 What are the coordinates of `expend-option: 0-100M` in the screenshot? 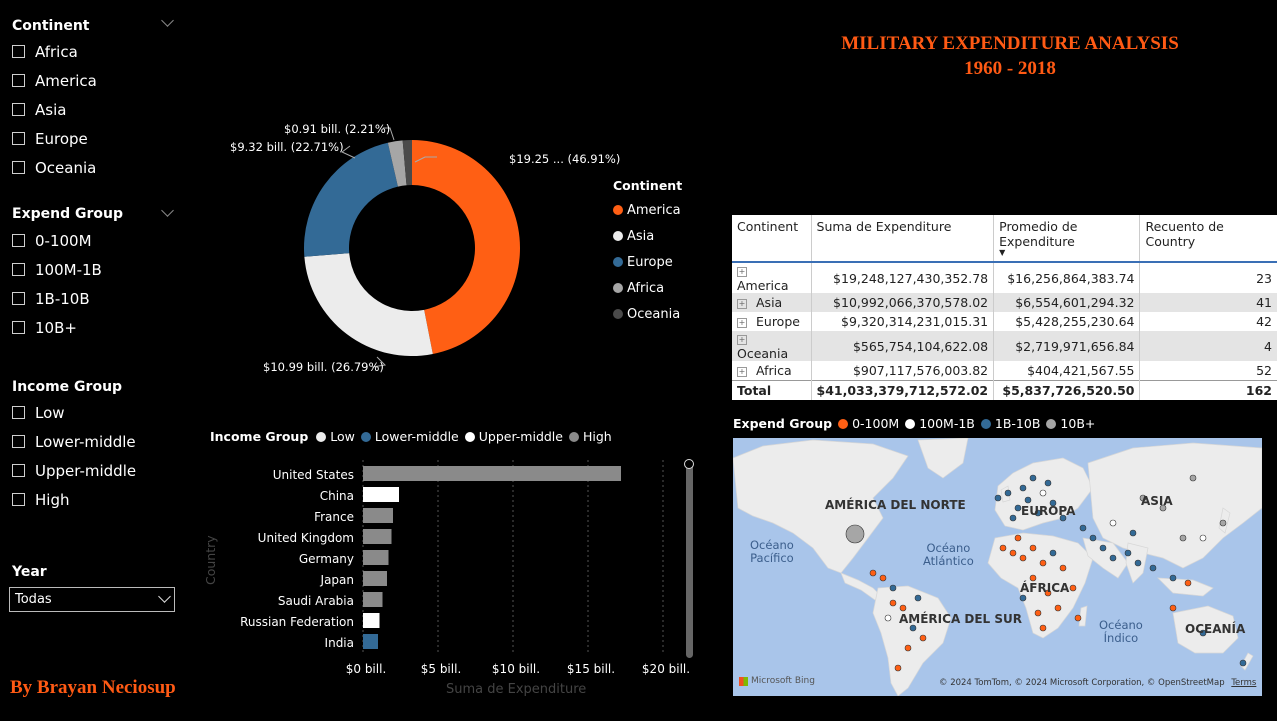 It's located at (57, 240).